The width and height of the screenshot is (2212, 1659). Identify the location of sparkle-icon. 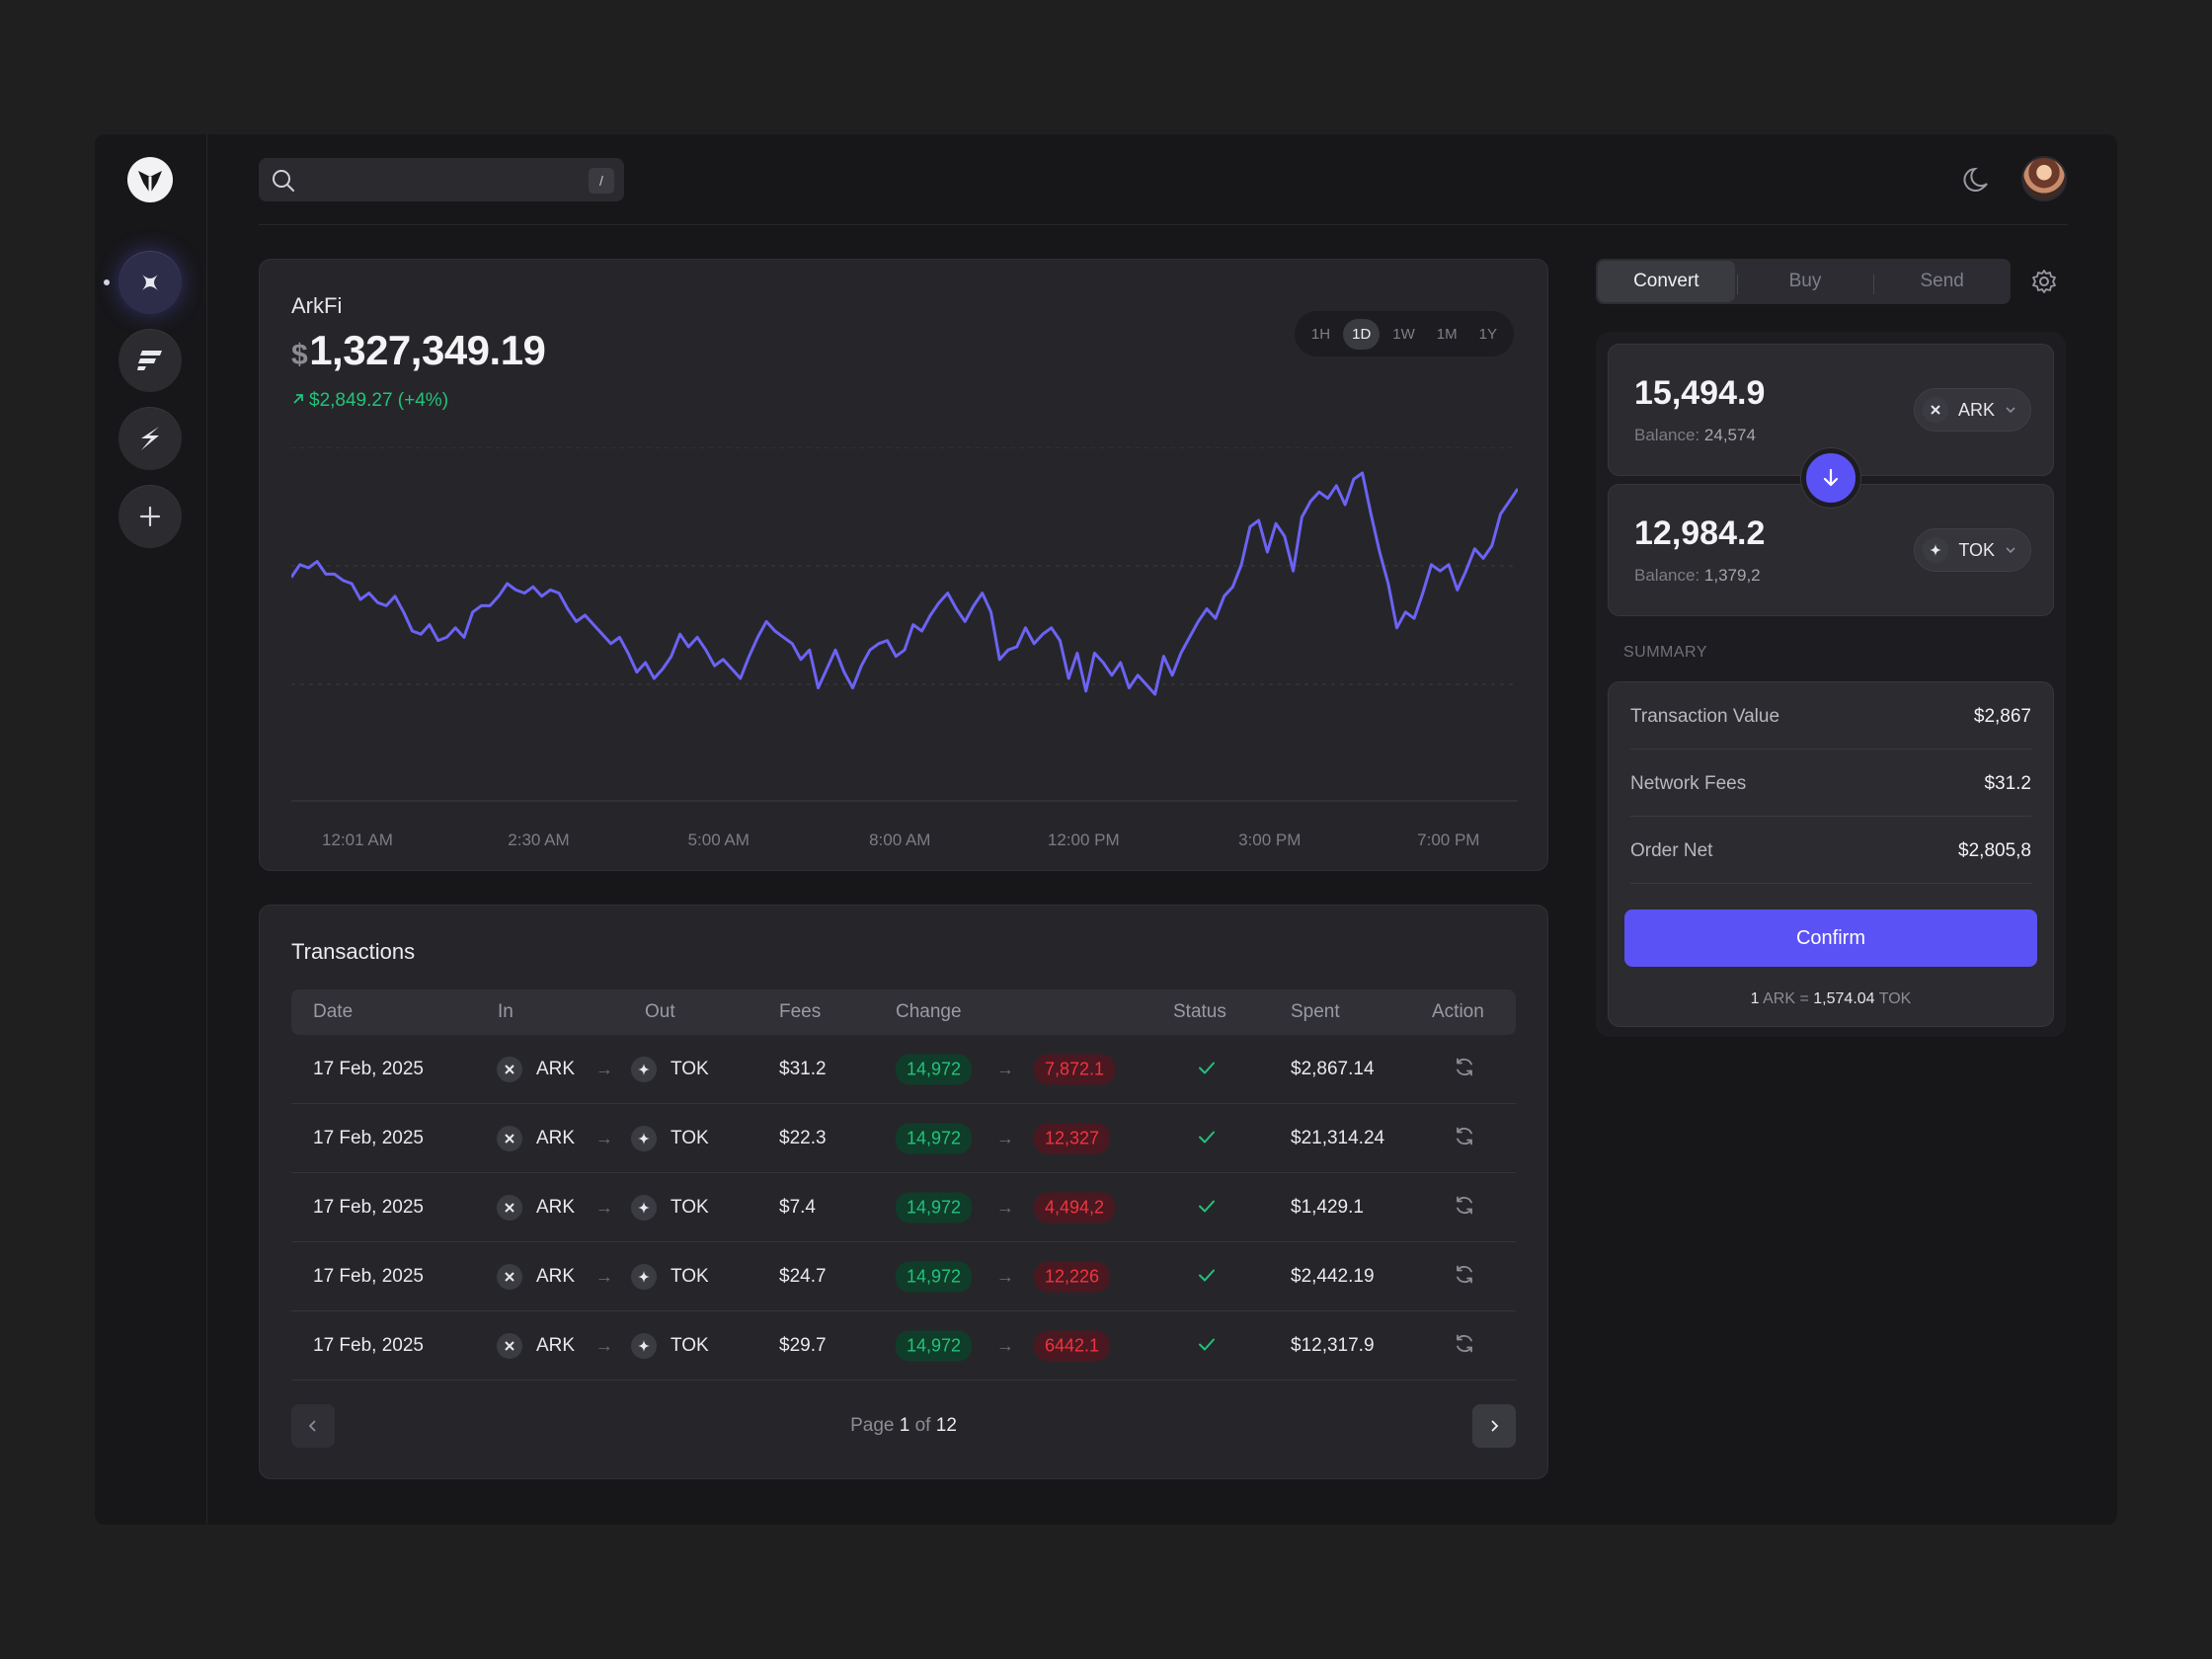
(150, 283).